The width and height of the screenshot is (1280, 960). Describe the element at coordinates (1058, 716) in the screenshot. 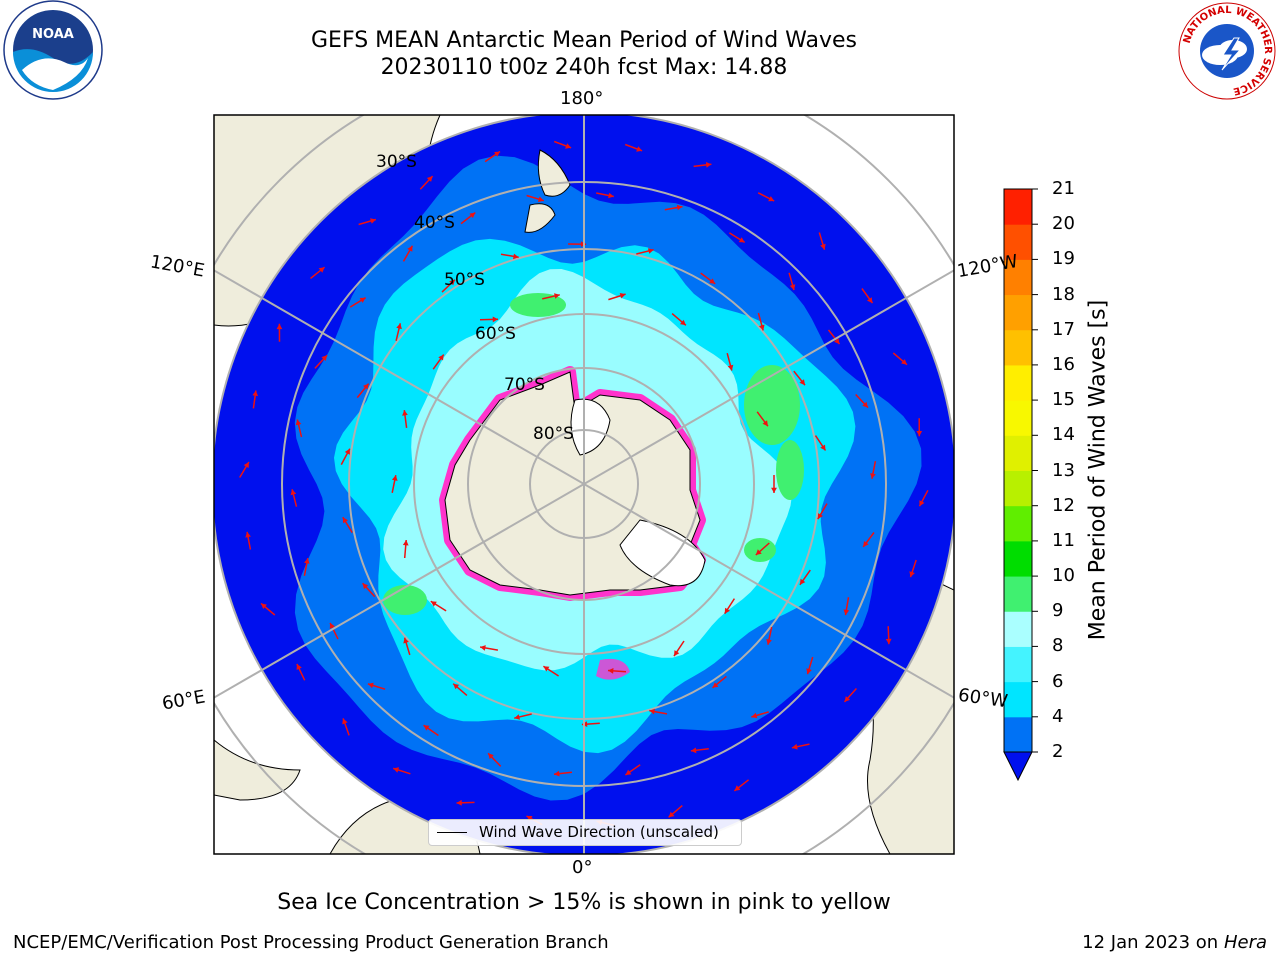

I see `colorbar-tick-label: 4` at that location.